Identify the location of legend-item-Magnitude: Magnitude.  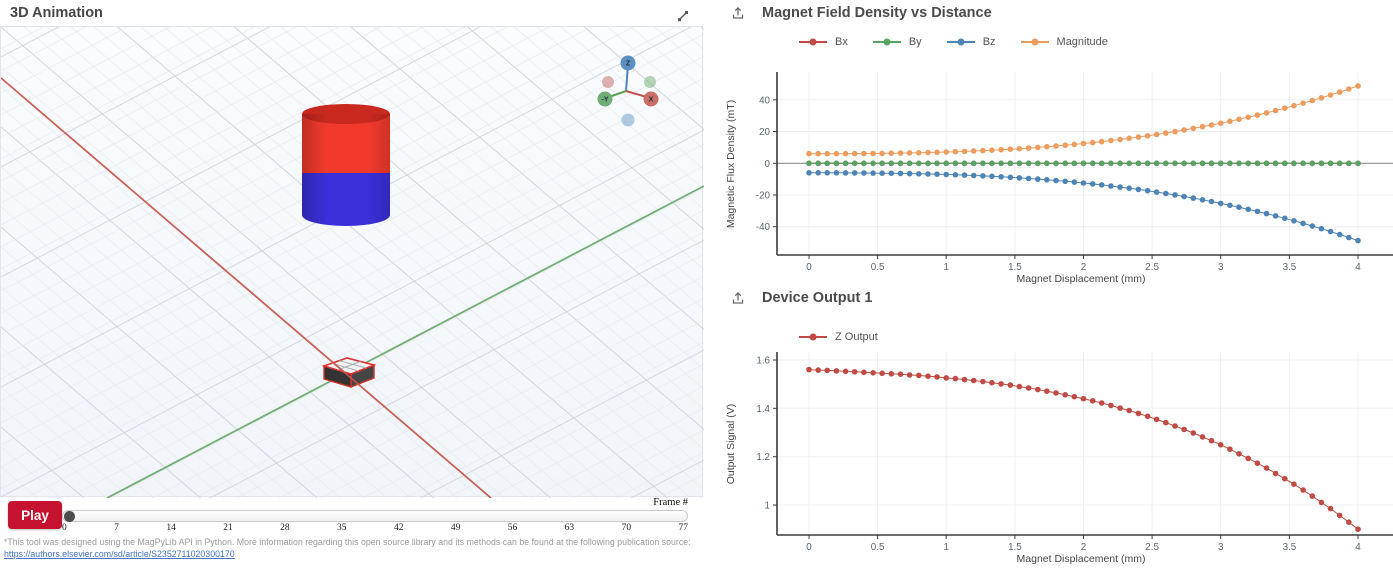
(1064, 42).